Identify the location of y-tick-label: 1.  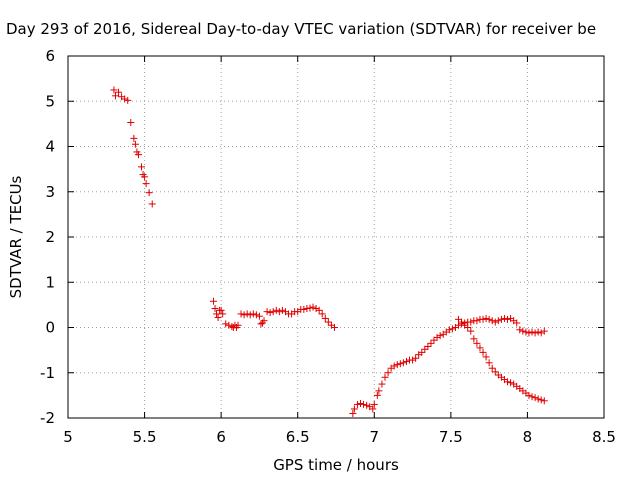
(50, 282).